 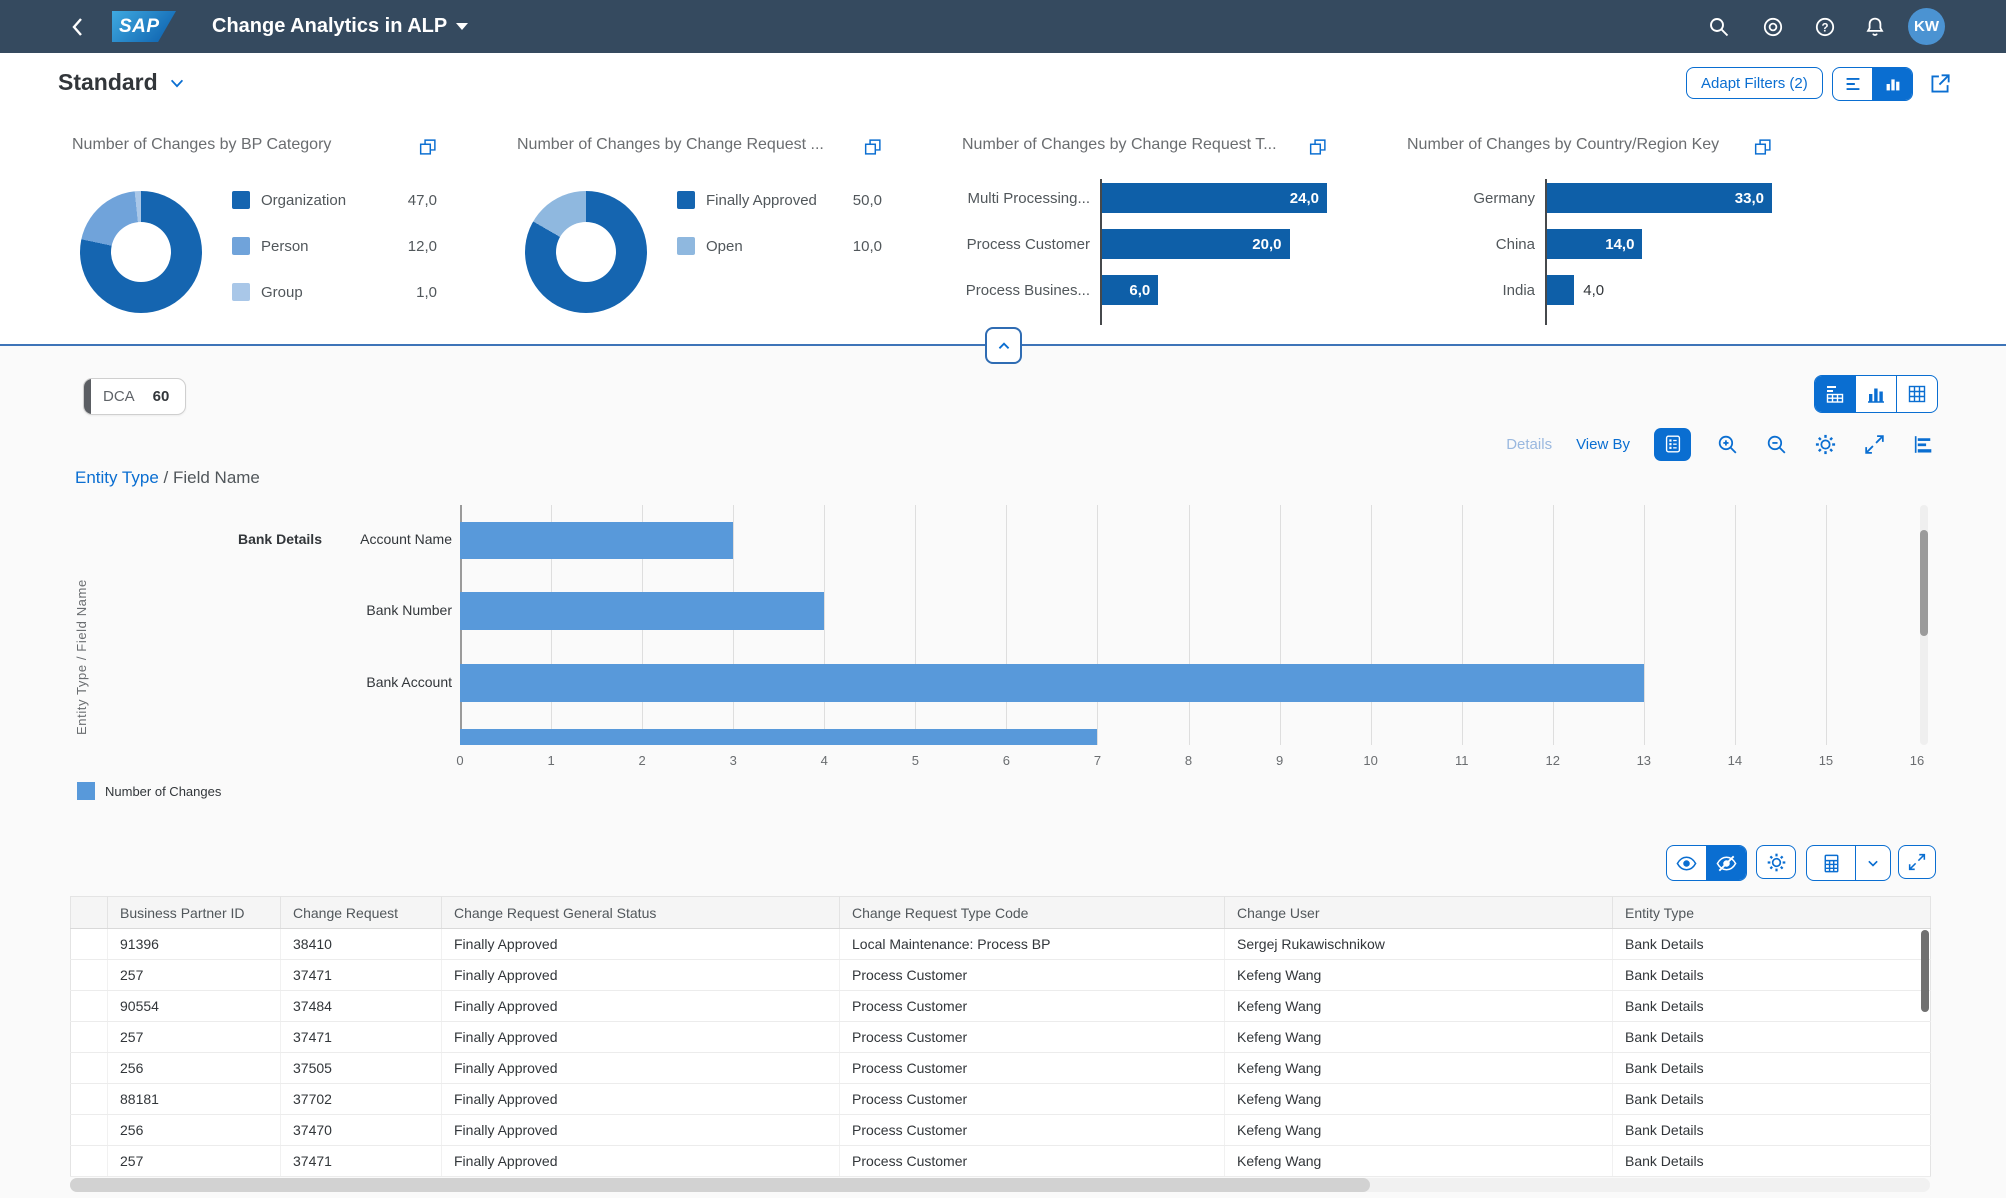 I want to click on horizontal-scrollbar-track, so click(x=1000, y=1185).